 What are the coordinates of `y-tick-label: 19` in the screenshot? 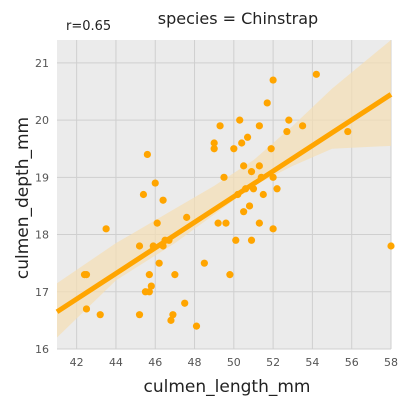 It's located at (42, 177).